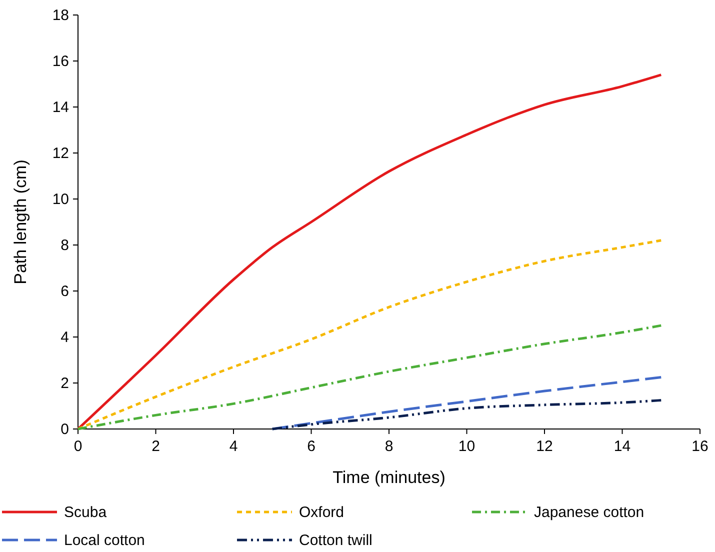 The height and width of the screenshot is (552, 715). What do you see at coordinates (544, 446) in the screenshot?
I see `x-tick-label: 12` at bounding box center [544, 446].